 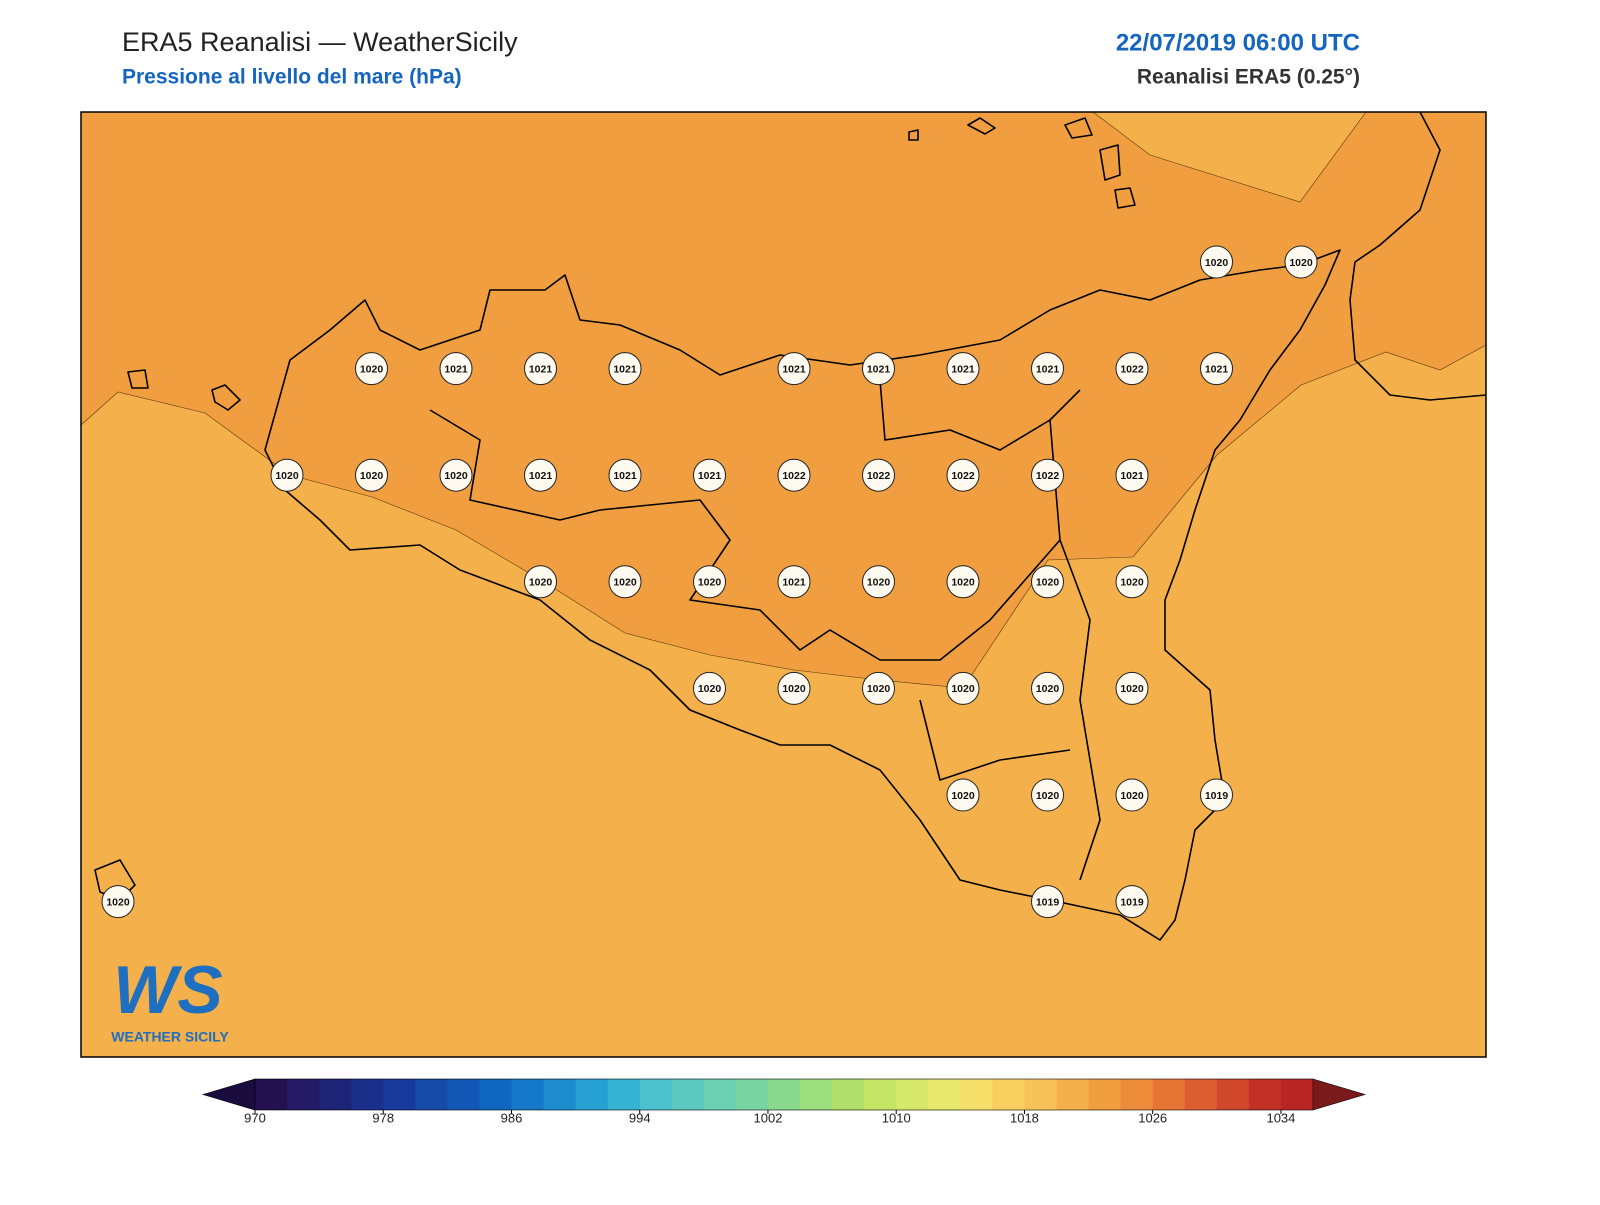 What do you see at coordinates (228, 1094) in the screenshot?
I see `colorbar-extend-low` at bounding box center [228, 1094].